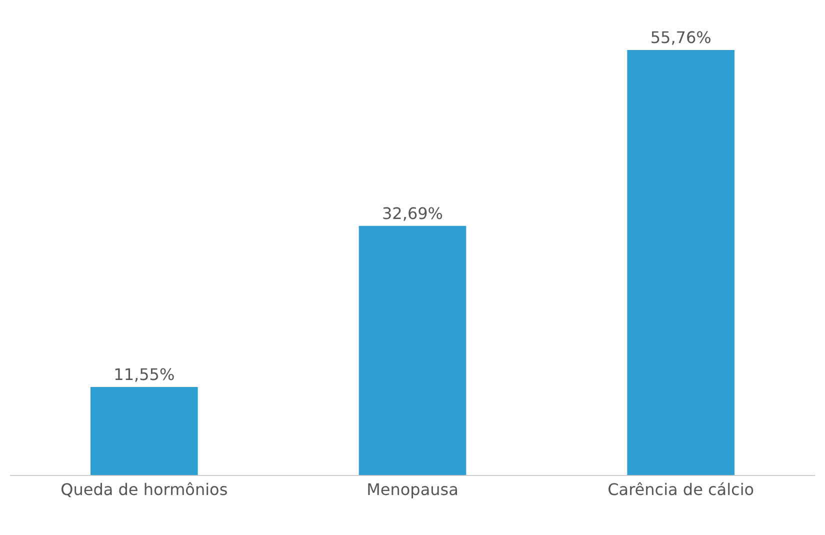  I want to click on x-tick-label: Queda de hormônios, so click(144, 490).